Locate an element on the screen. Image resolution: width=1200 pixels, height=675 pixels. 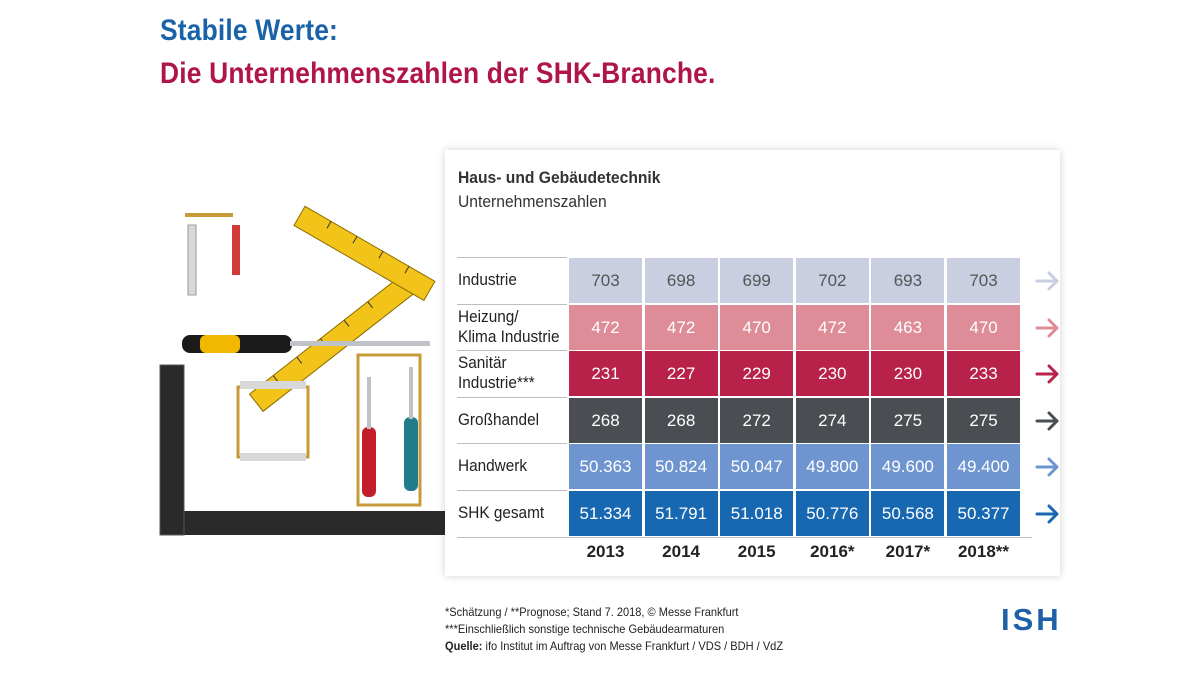
precision-screwdrivers is located at coordinates (390, 432).